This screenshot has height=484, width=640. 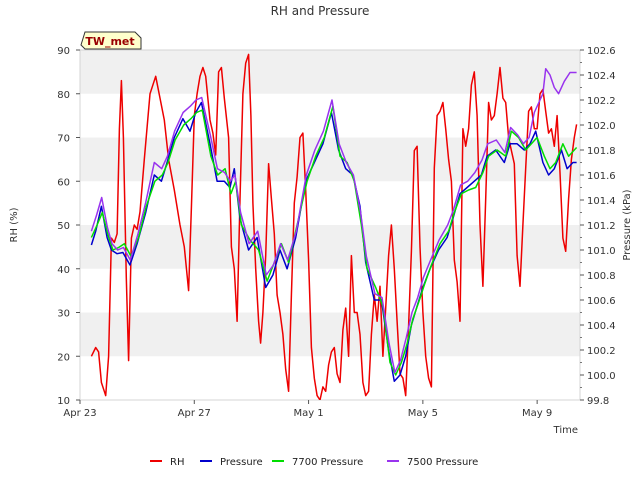 I want to click on right-tick-label: 101.4, so click(x=601, y=201).